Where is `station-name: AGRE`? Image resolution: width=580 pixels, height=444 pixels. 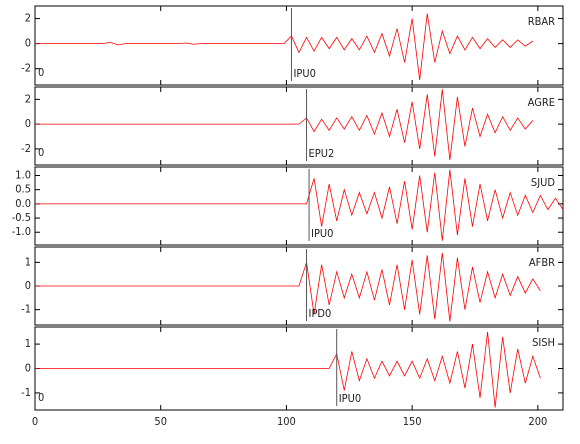 station-name: AGRE is located at coordinates (541, 102).